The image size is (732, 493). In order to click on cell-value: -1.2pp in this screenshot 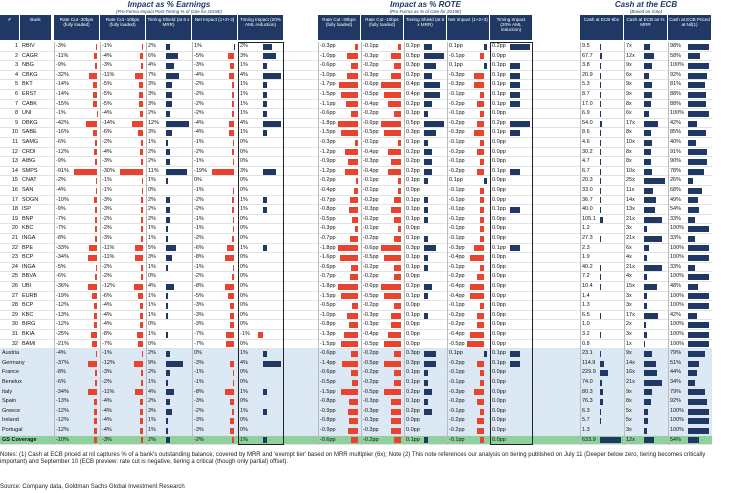, I will do `click(328, 151)`.